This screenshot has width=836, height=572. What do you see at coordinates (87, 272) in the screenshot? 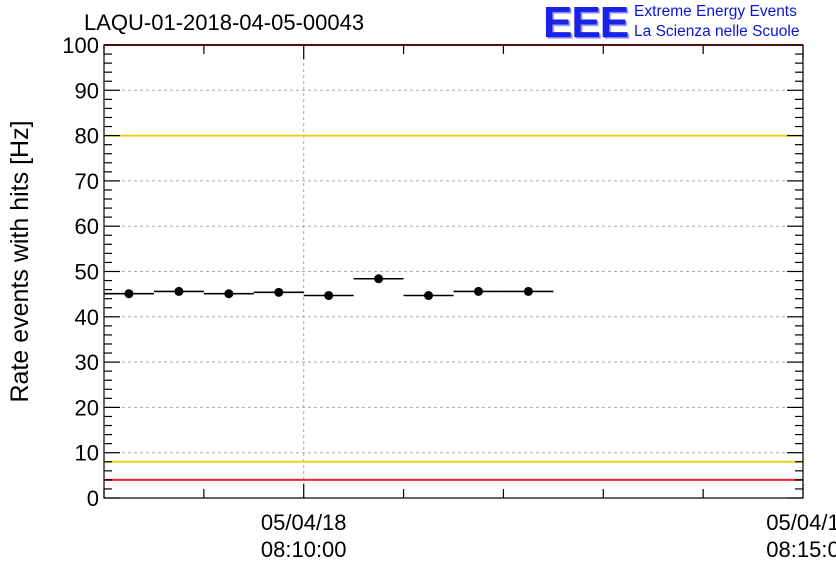
I see `y-tick-label: 50` at bounding box center [87, 272].